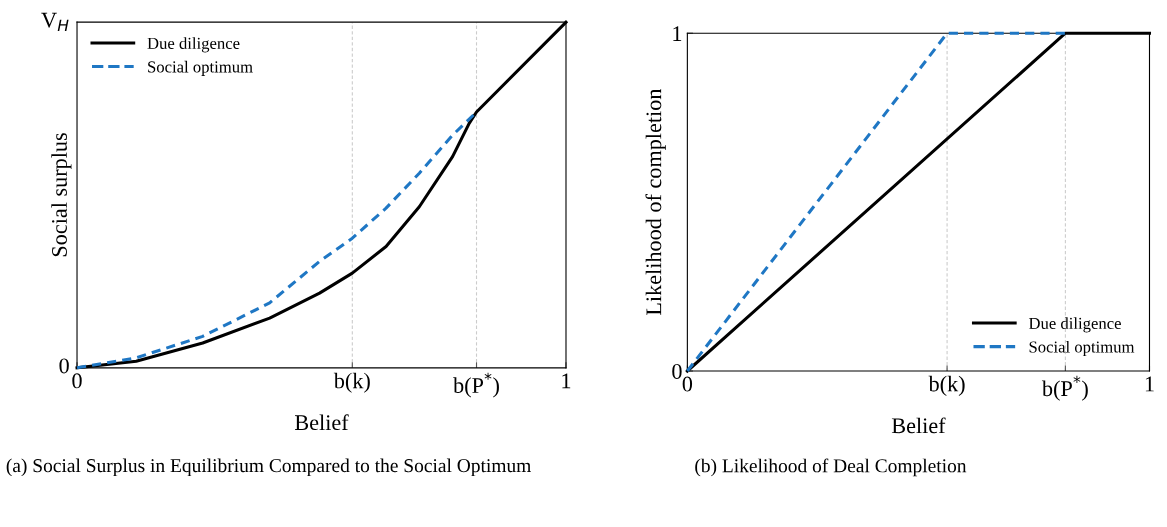  I want to click on text: 0, so click(64, 366).